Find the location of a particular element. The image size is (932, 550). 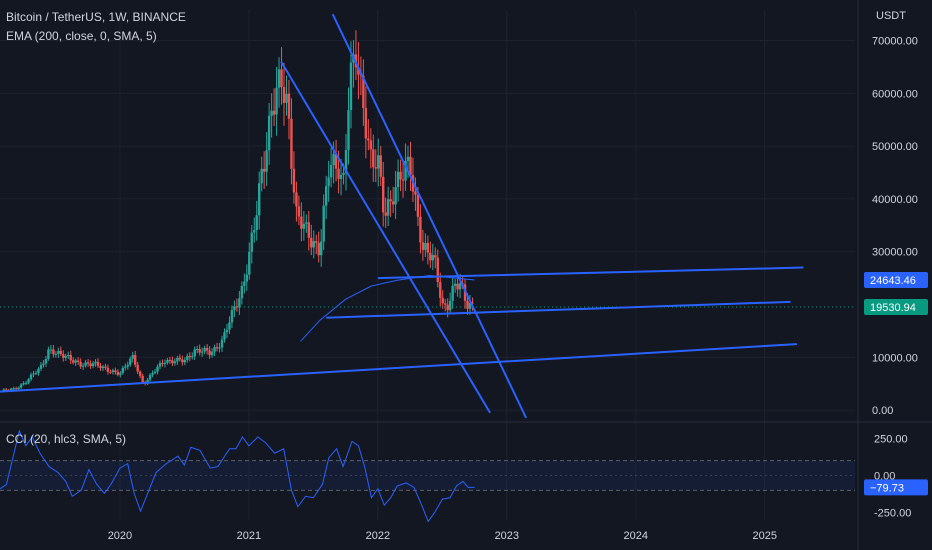

x-tick-label: 2021 is located at coordinates (249, 536).